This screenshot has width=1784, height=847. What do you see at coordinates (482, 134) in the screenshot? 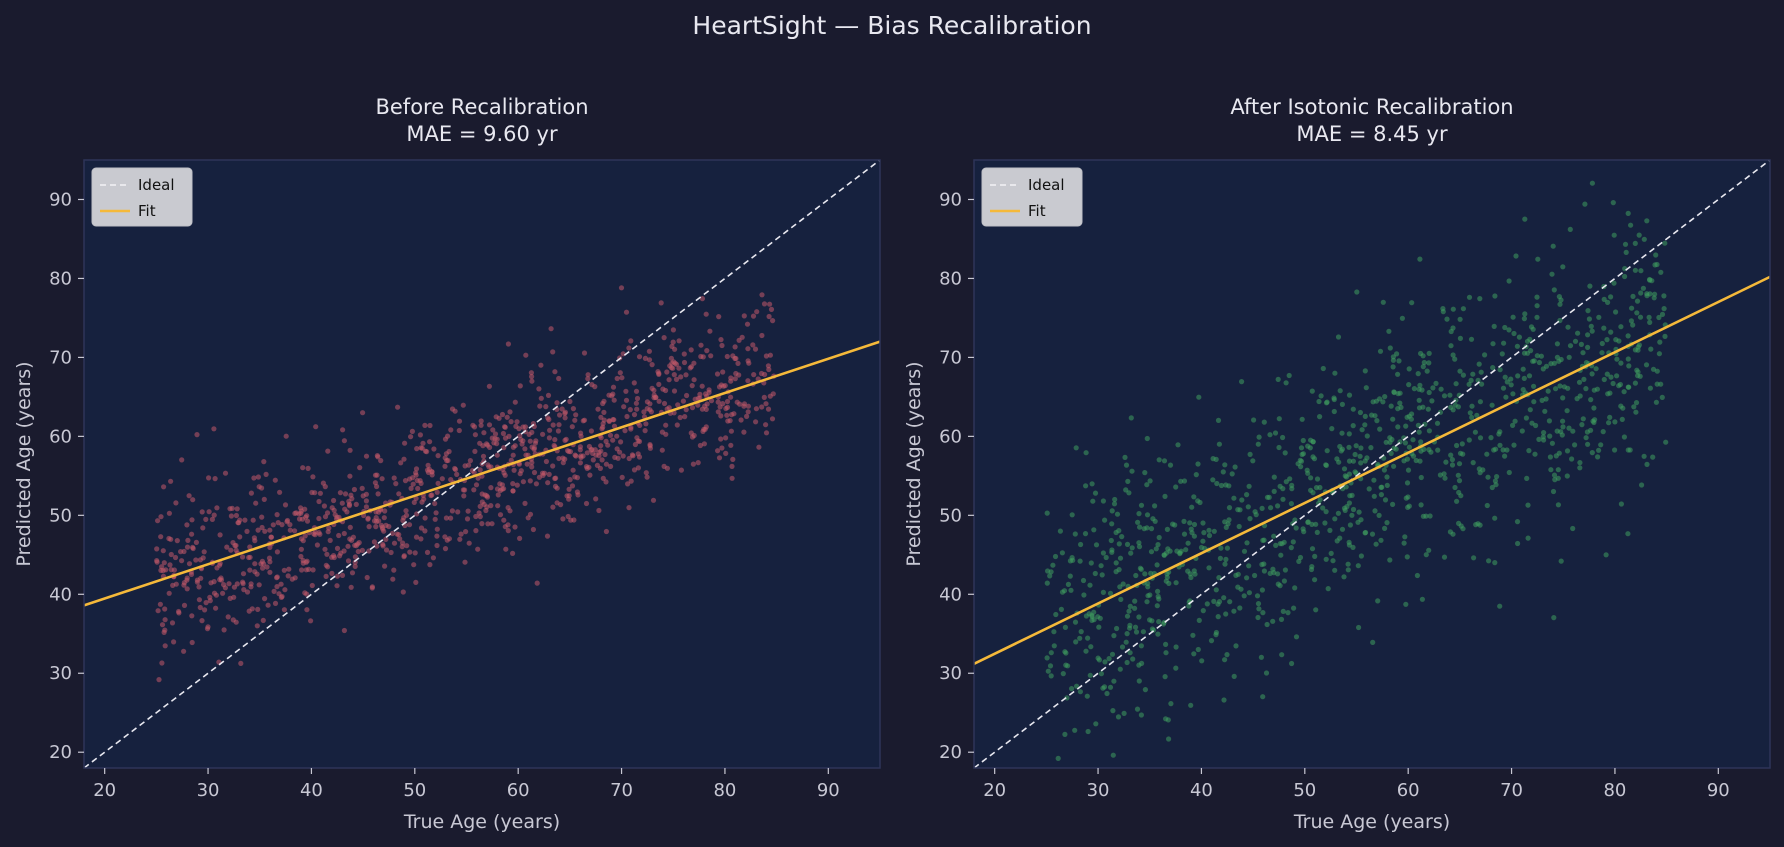
I see `chart-subtitle: MAE = 9.60 yr` at bounding box center [482, 134].